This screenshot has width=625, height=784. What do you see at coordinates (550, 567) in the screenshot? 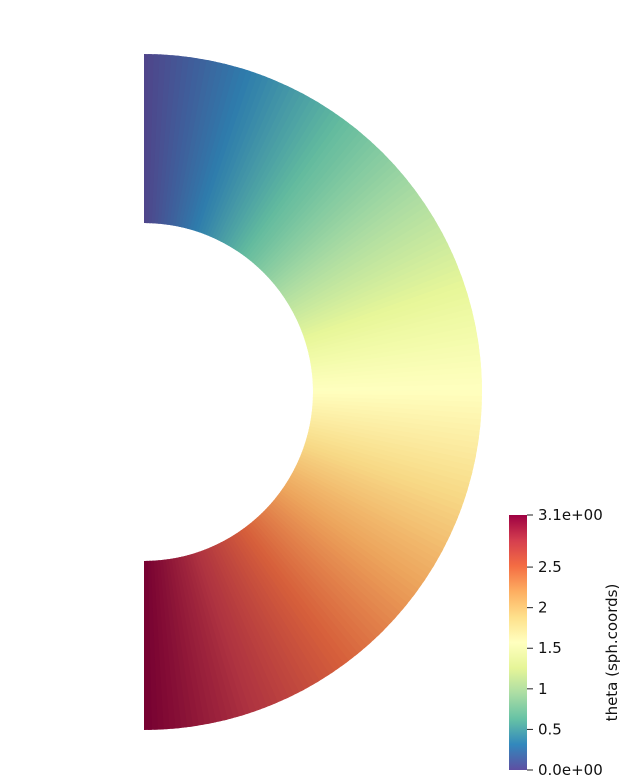
I see `colorbar-tick-label: 2.5` at bounding box center [550, 567].